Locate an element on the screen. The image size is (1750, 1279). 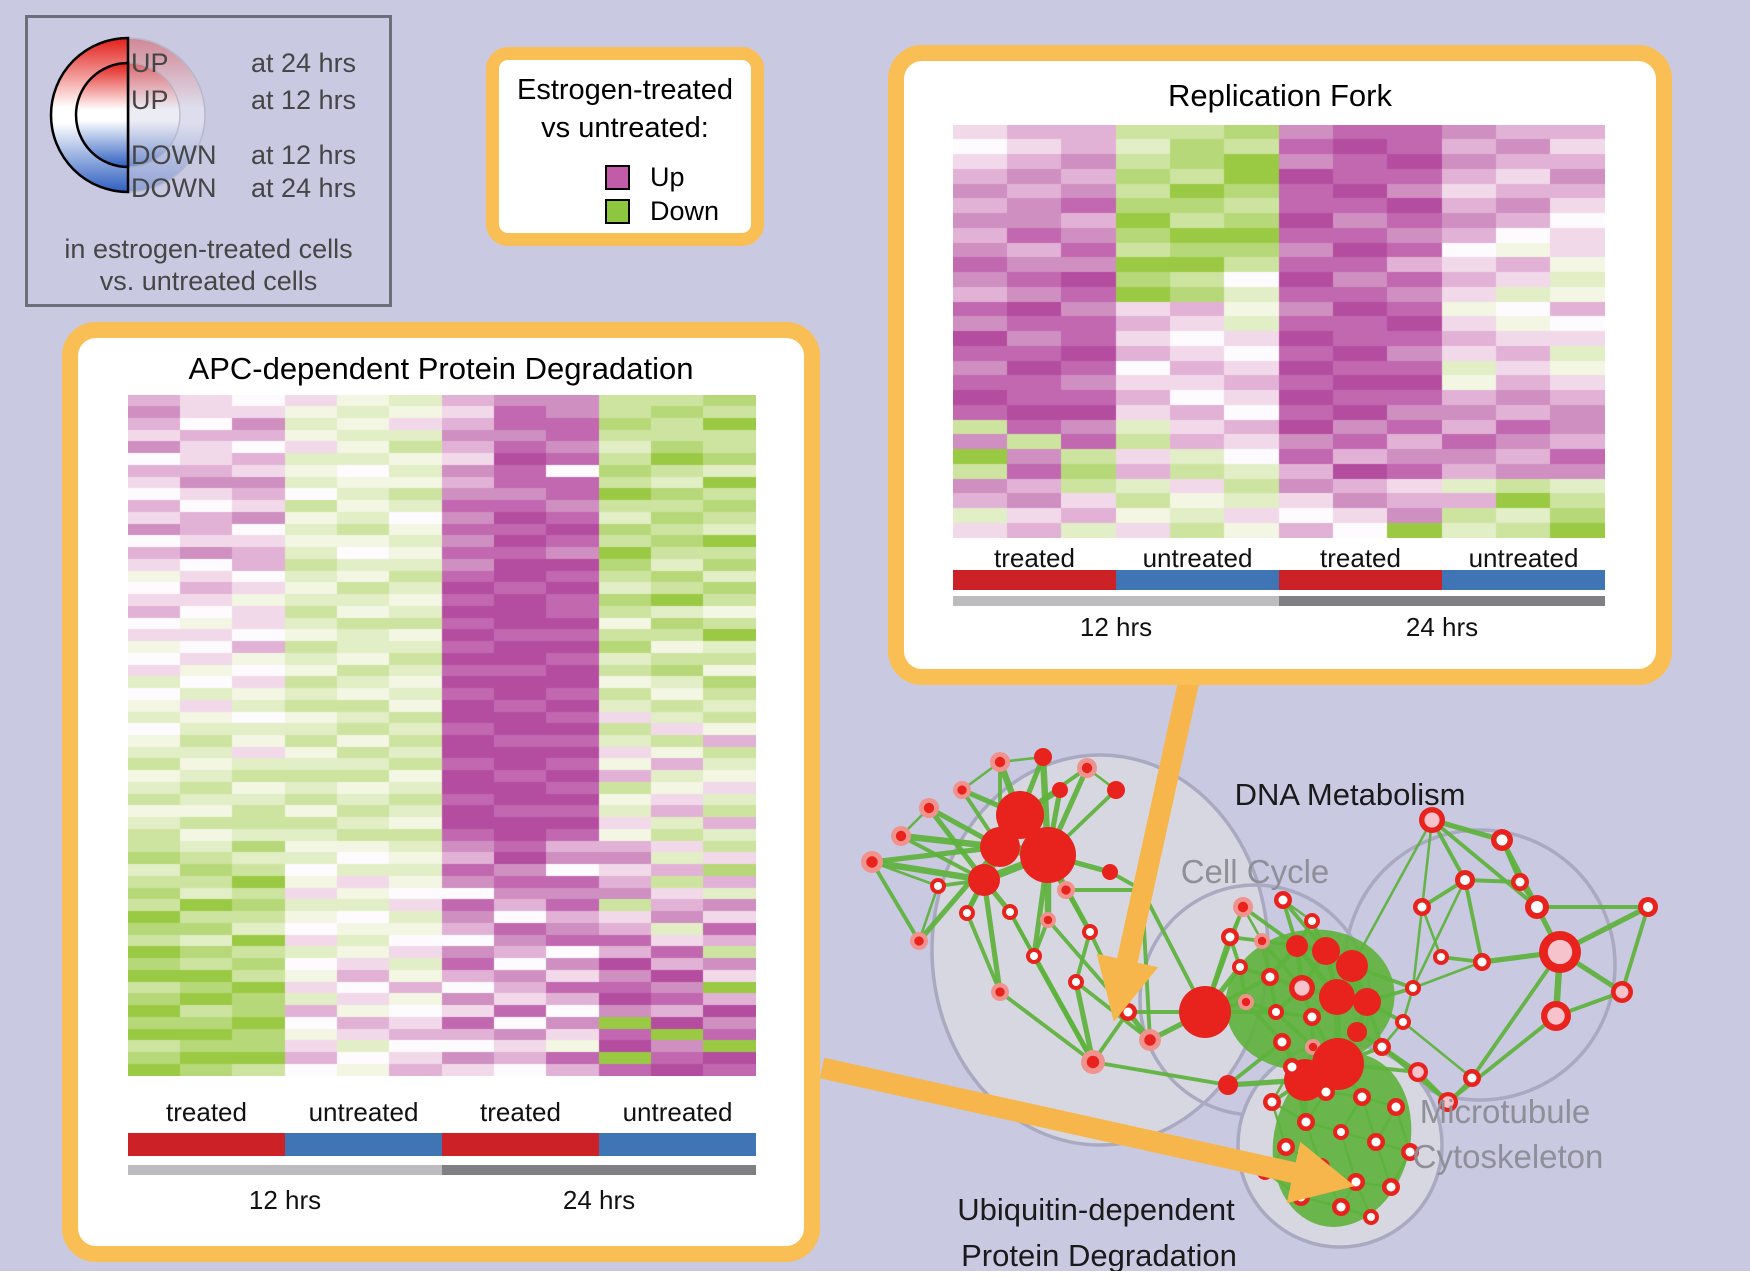
rf-treatment-bars is located at coordinates (1279, 580).